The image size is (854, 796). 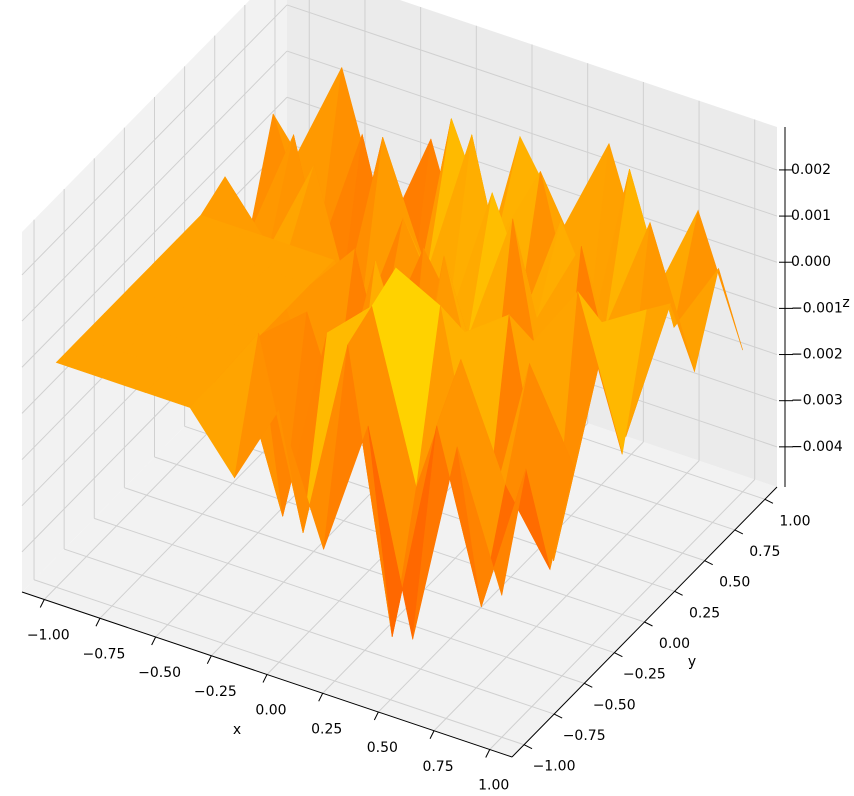 I want to click on z-axis-label: z, so click(x=845, y=303).